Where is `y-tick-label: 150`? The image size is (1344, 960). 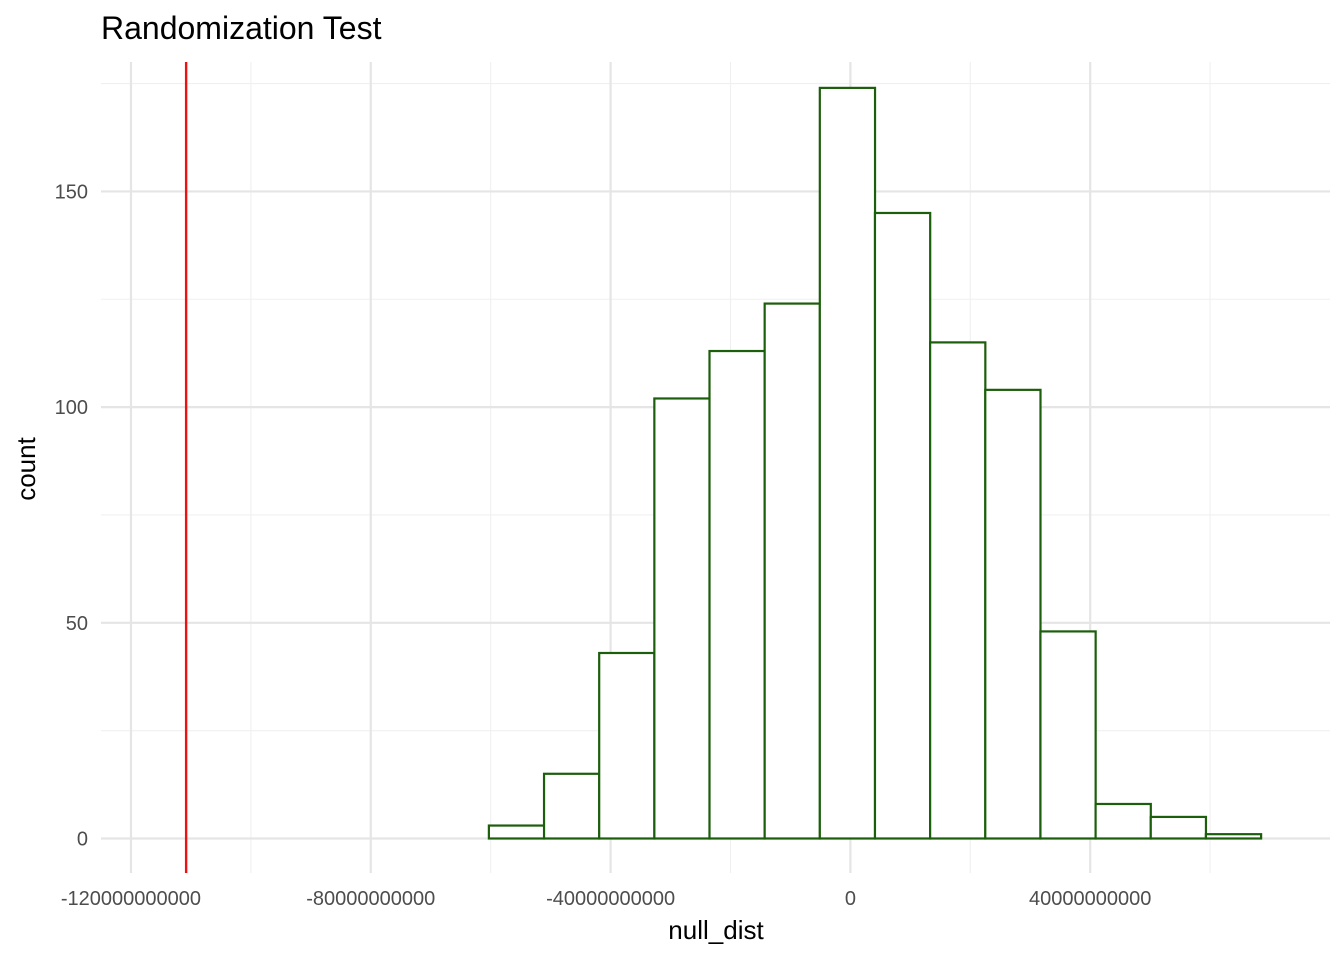 y-tick-label: 150 is located at coordinates (71, 192).